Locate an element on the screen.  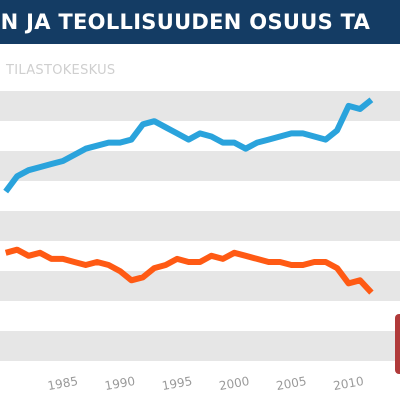
corner-badge is located at coordinates (397, 344).